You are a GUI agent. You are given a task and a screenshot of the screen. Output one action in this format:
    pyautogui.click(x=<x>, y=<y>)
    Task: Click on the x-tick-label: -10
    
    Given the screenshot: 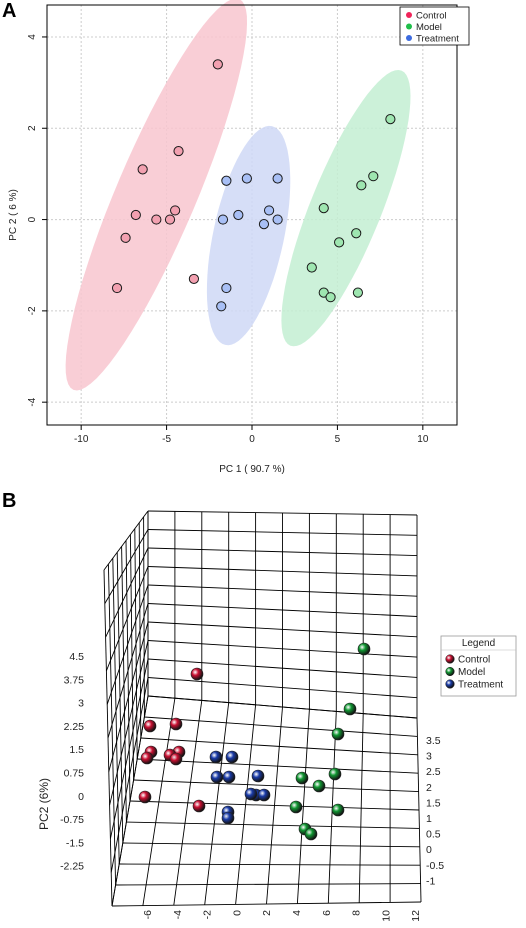 What is the action you would take?
    pyautogui.click(x=81, y=439)
    